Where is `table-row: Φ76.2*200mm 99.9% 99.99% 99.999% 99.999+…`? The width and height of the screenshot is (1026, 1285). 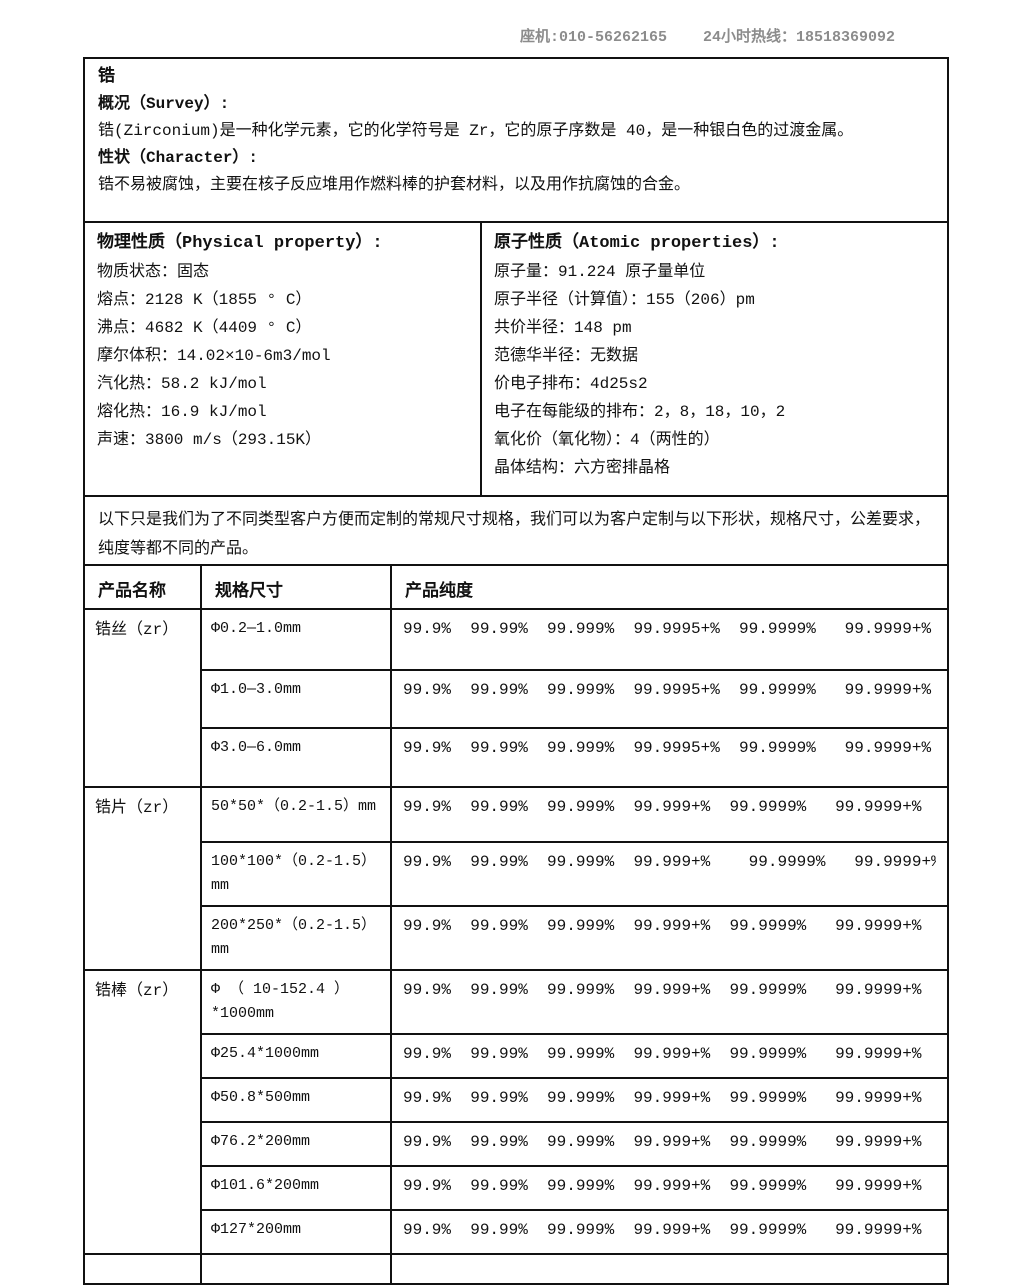 table-row: Φ76.2*200mm 99.9% 99.99% 99.999% 99.999+… is located at coordinates (516, 1144).